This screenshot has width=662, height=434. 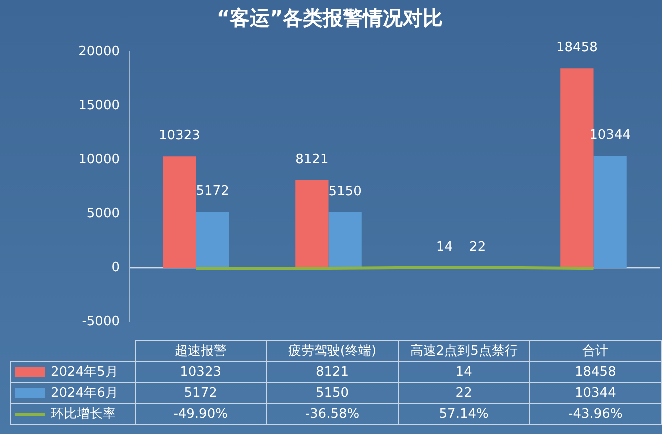 I want to click on data-label: -43.96%, so click(x=596, y=414).